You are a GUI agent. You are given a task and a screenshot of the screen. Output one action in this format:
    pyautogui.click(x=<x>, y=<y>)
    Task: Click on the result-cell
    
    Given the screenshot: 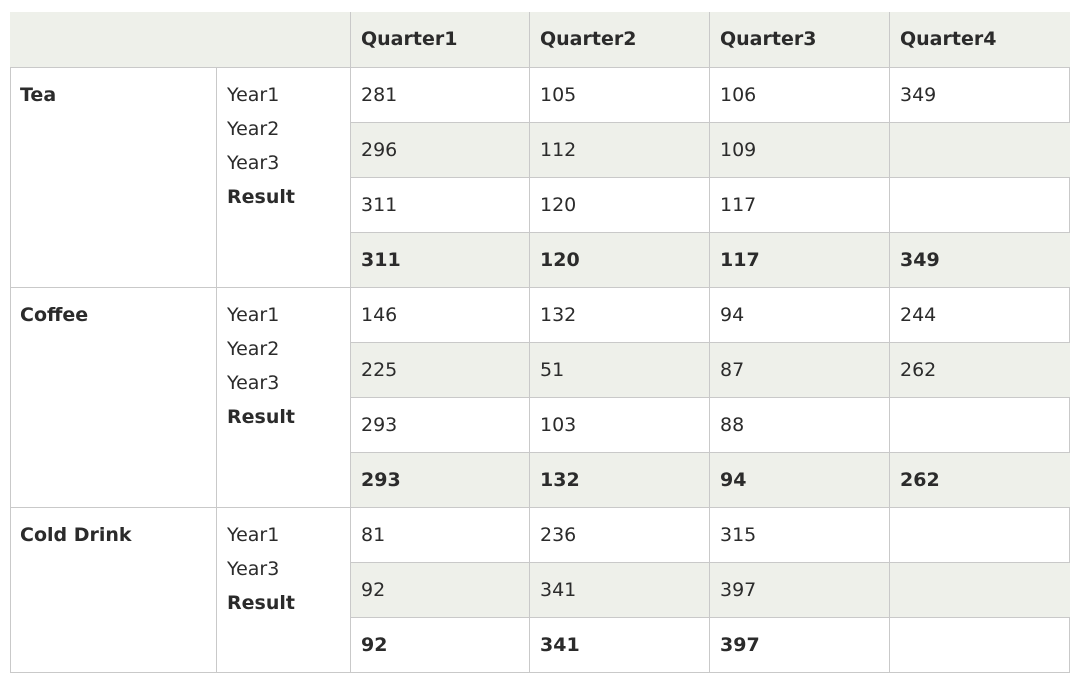 What is the action you would take?
    pyautogui.click(x=980, y=645)
    